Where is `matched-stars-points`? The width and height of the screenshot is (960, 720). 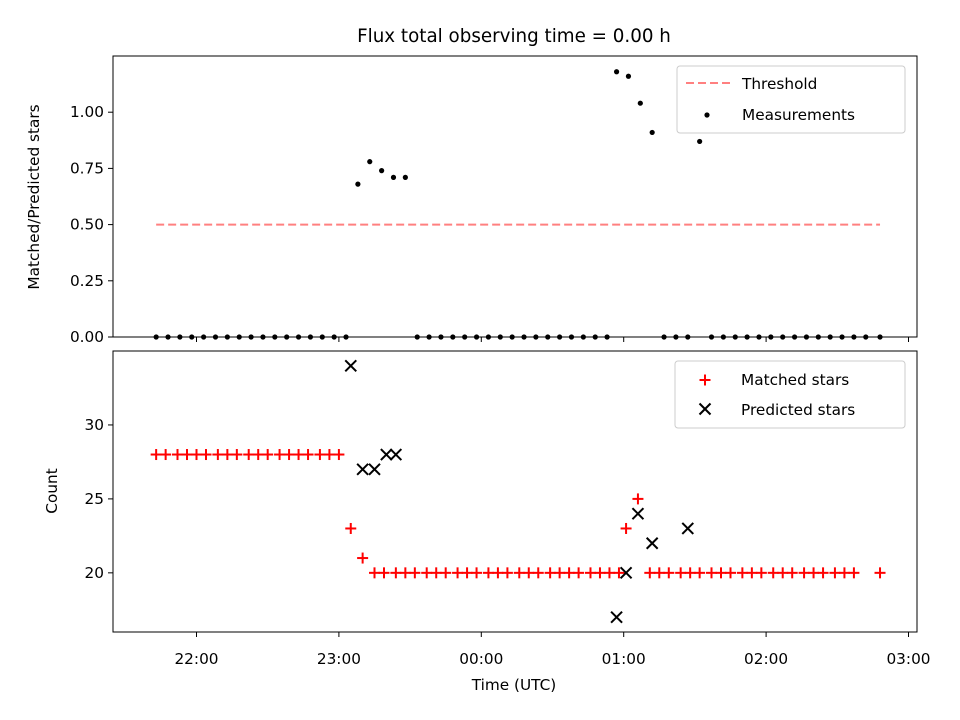 matched-stars-points is located at coordinates (518, 514).